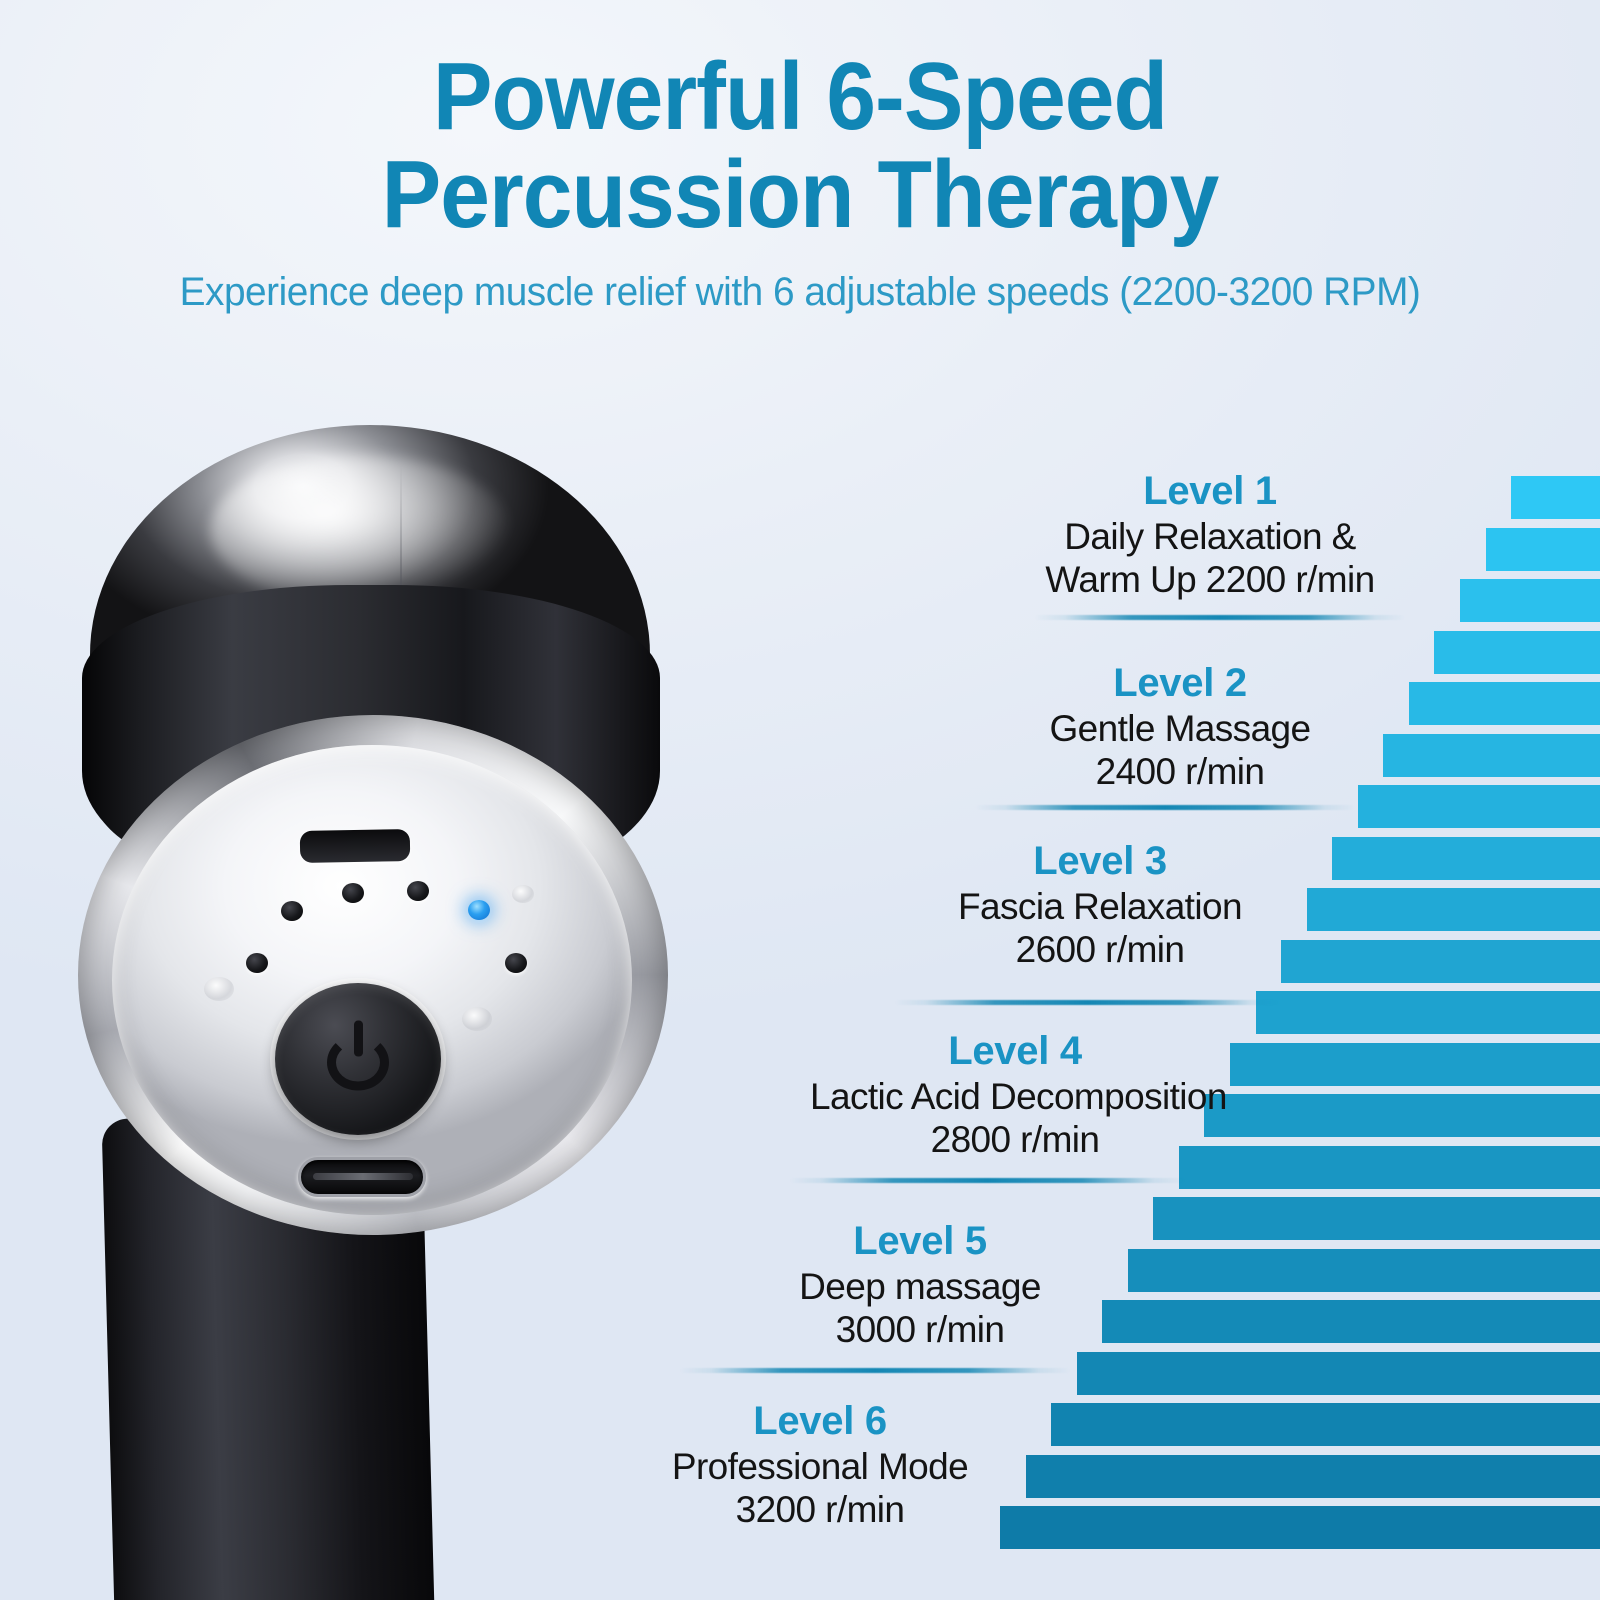 The width and height of the screenshot is (1600, 1600). Describe the element at coordinates (800, 194) in the screenshot. I see `page-title-line-2: Percussion Therapy` at that location.